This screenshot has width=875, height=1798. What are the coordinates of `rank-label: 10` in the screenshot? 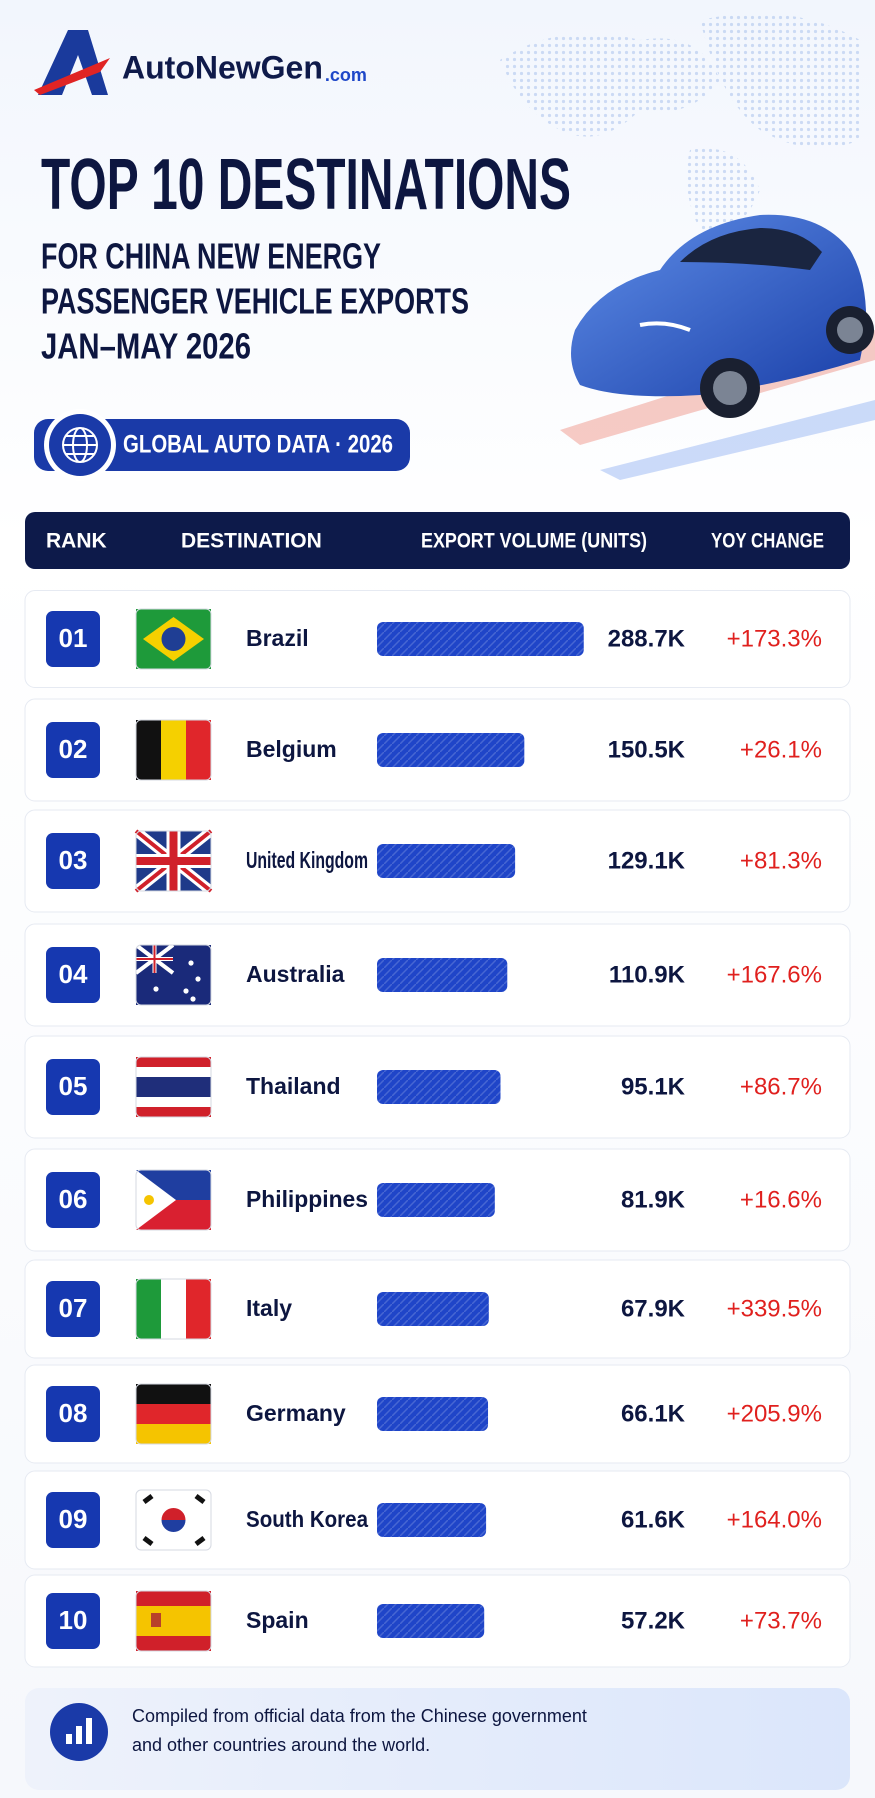 It's located at (73, 1620).